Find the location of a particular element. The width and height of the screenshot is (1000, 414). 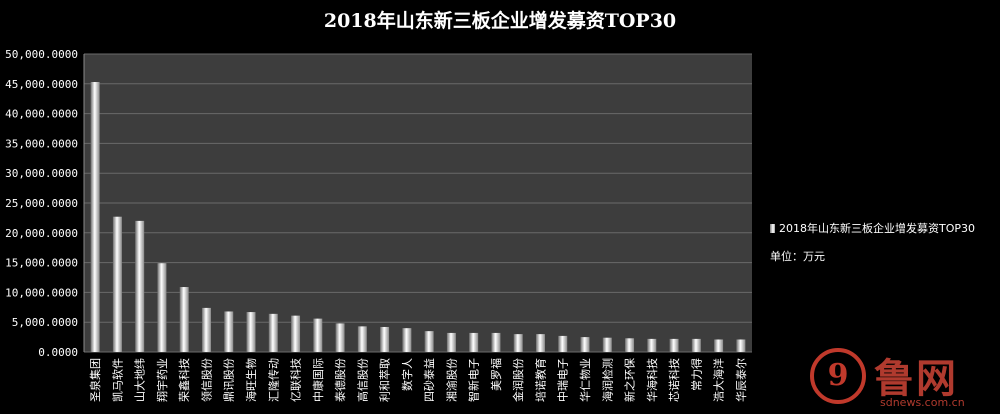

y-tick-label: 10,000.0000 is located at coordinates (41, 292).